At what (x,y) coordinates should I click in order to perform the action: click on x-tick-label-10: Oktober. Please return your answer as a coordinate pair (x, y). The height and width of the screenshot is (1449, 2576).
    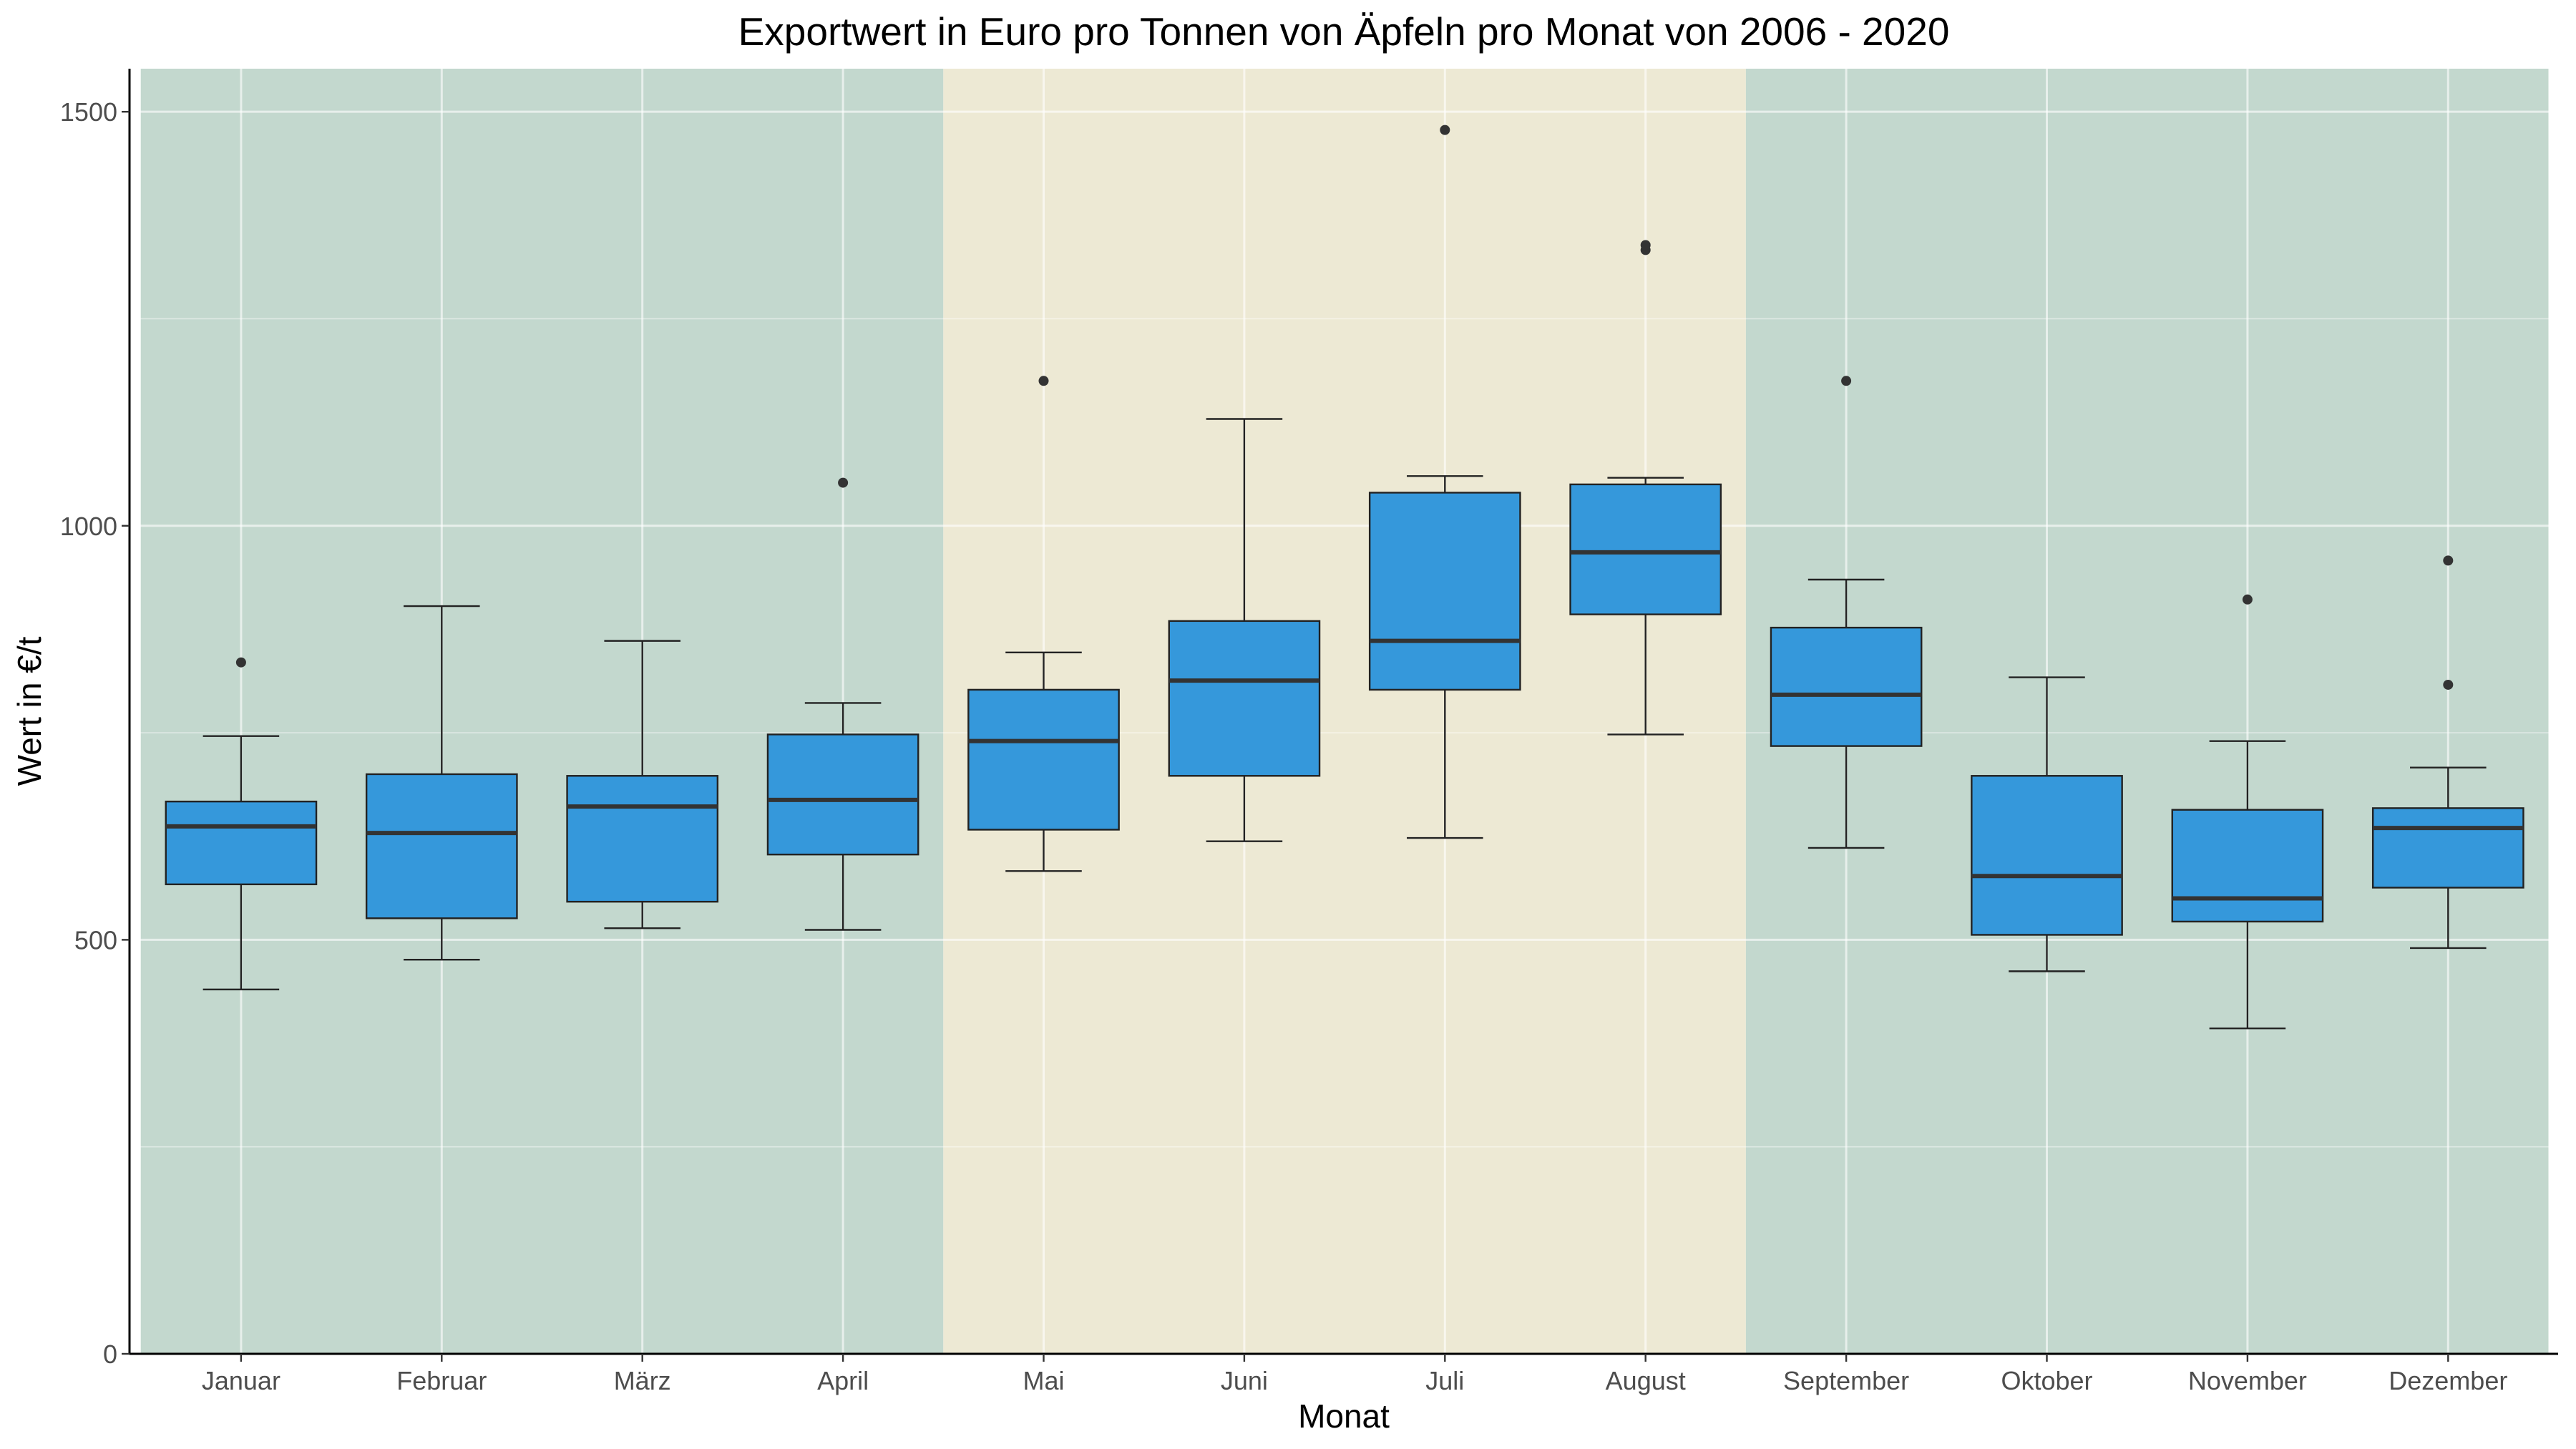
    Looking at the image, I should click on (2046, 1380).